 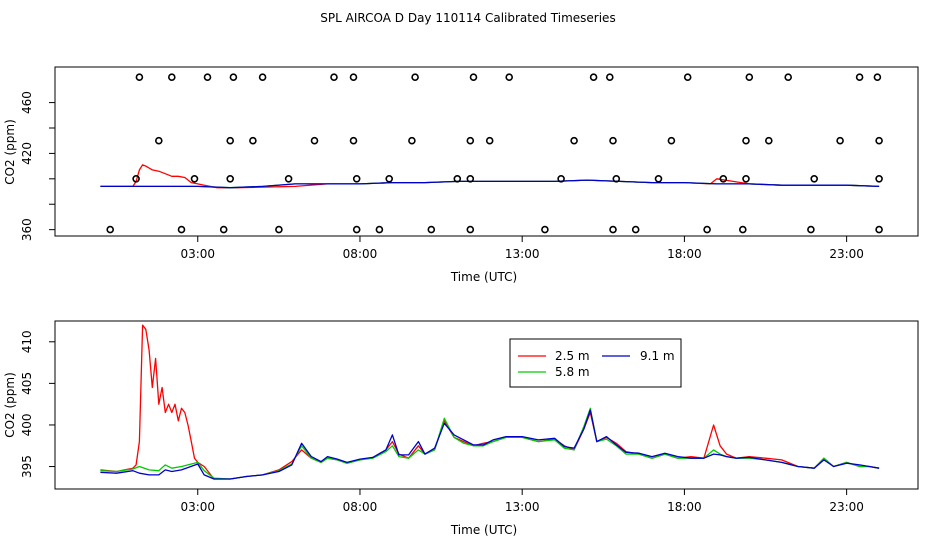 I want to click on bottom-x-tick-label: 03:00, so click(x=197, y=507).